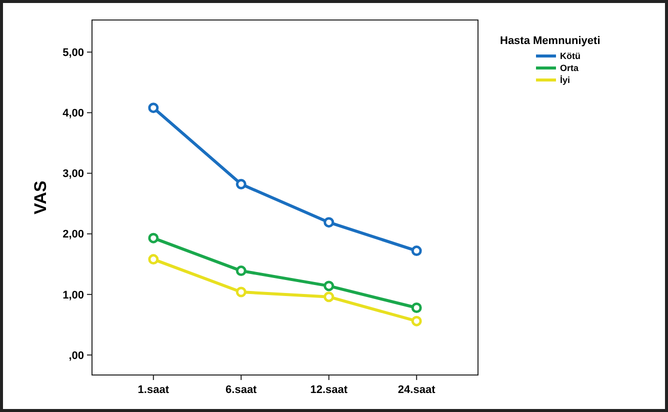 Image resolution: width=668 pixels, height=412 pixels. Describe the element at coordinates (73, 174) in the screenshot. I see `y-tick-label: 3,00` at that location.